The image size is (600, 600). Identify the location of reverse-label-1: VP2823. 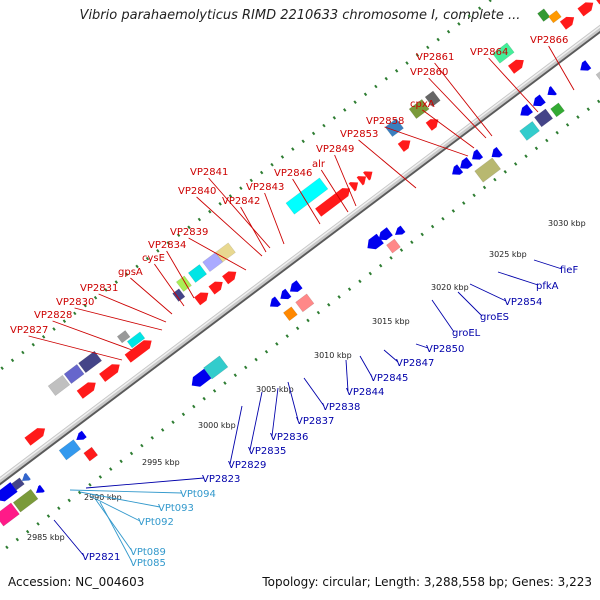
(221, 479).